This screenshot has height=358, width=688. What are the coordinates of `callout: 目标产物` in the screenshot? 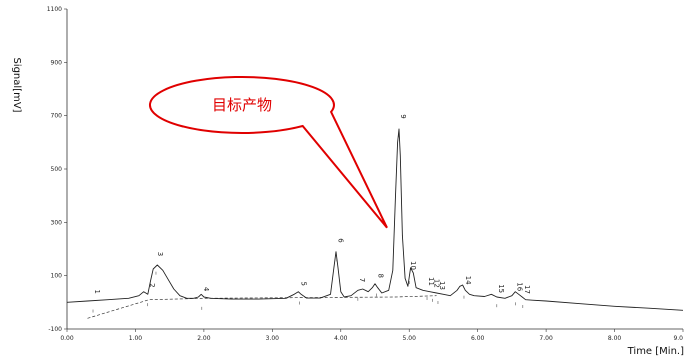 It's located at (268, 152).